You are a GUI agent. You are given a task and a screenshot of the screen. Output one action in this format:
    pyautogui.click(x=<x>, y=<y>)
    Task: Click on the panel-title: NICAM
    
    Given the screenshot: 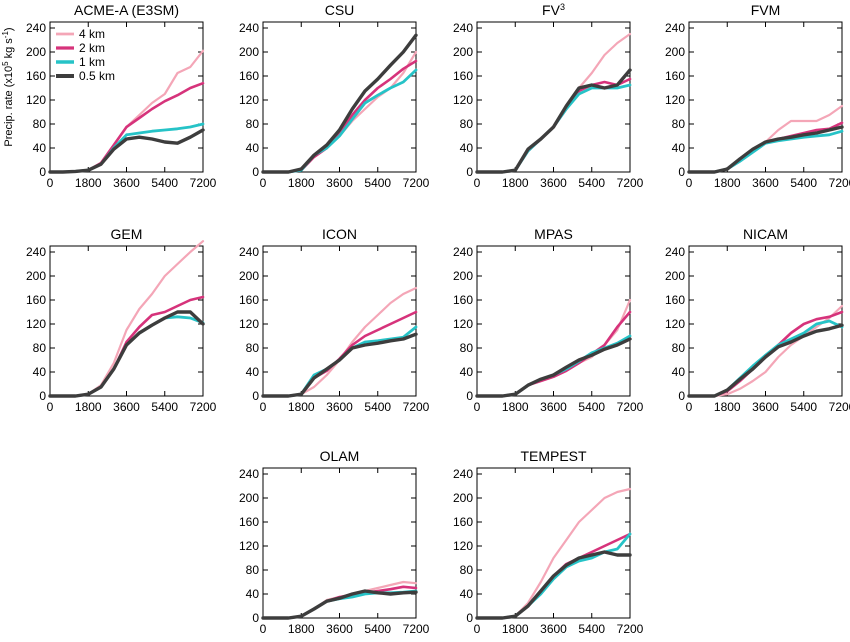 What is the action you would take?
    pyautogui.click(x=765, y=234)
    